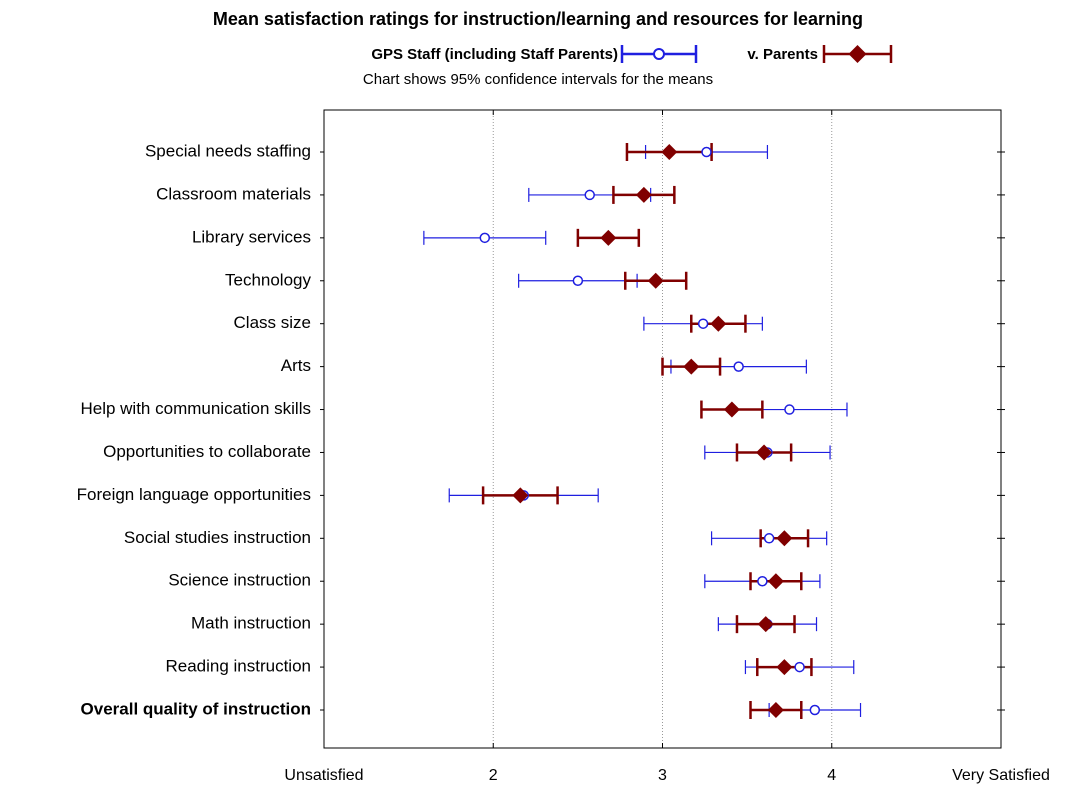  I want to click on category-label: Class size, so click(272, 322).